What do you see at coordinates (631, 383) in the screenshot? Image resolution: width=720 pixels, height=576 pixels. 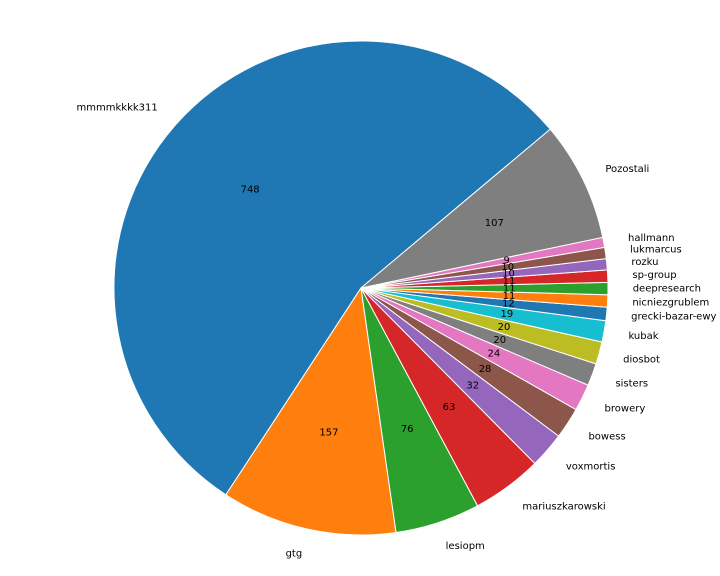 I see `category-label-sisters: sisters` at bounding box center [631, 383].